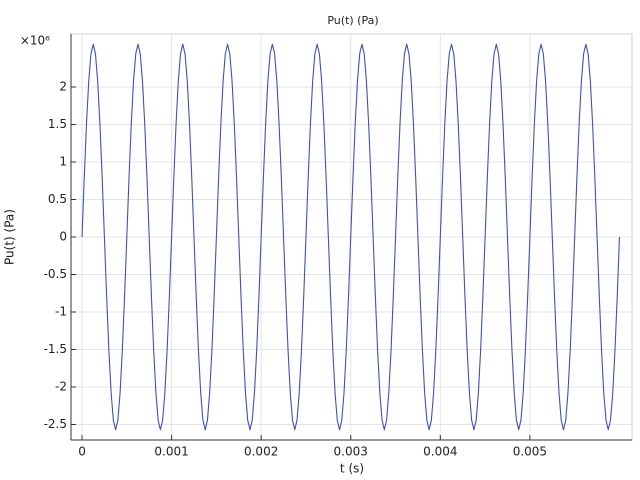 The image size is (640, 480). I want to click on y-tick-label: -2.5, so click(55, 424).